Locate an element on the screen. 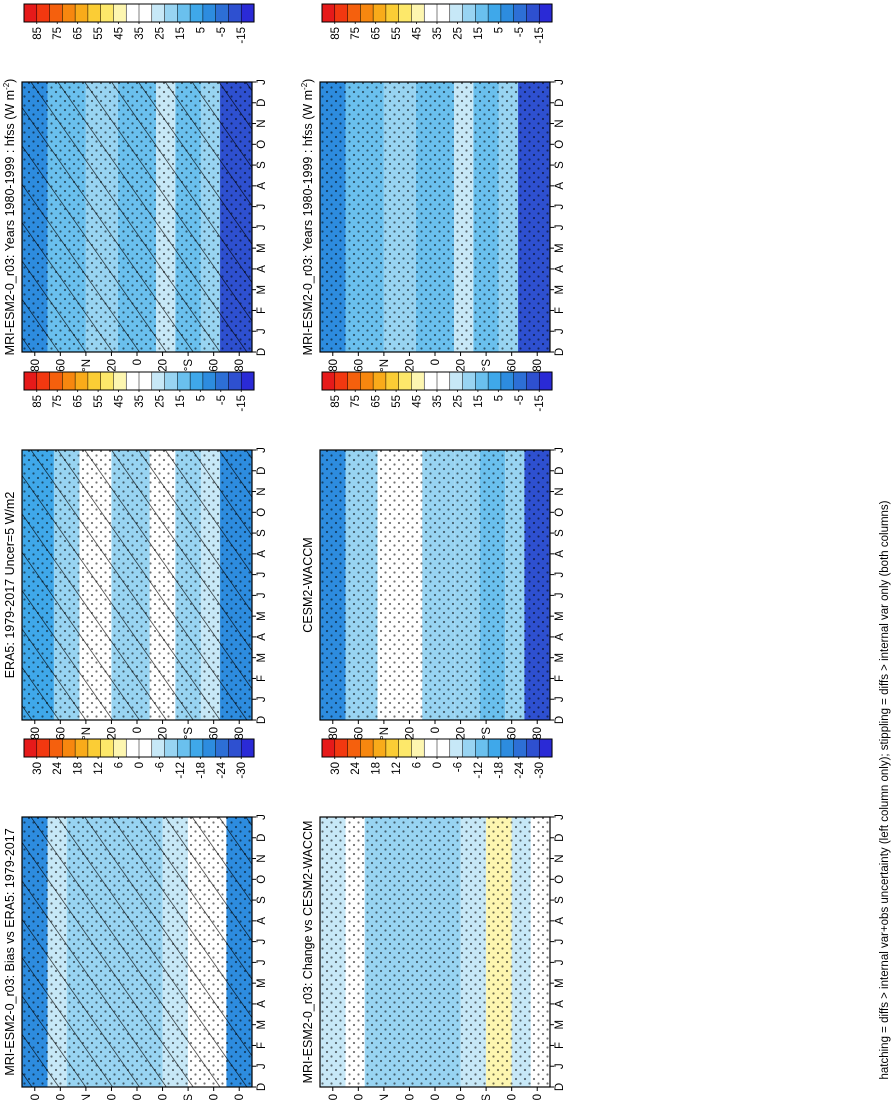 The image size is (895, 1105). lat-tick-label: °N is located at coordinates (87, 365).